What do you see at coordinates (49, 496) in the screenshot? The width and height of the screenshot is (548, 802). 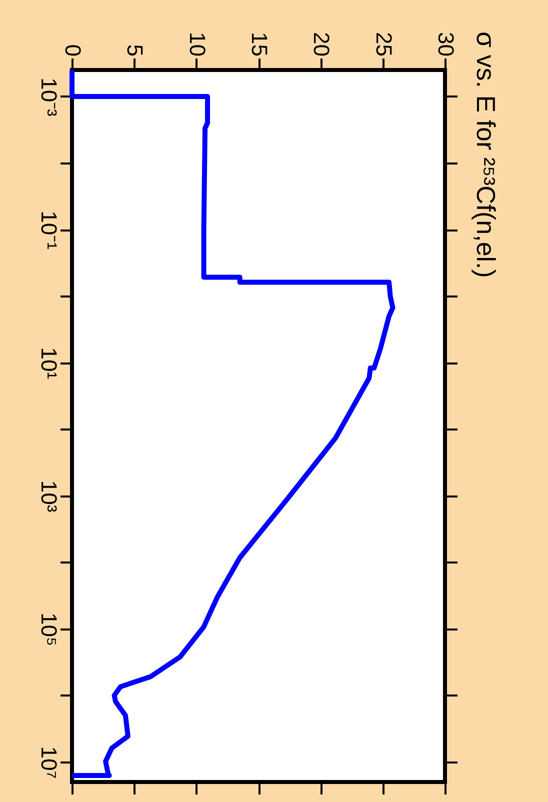 I see `y-tick-label: 10³` at bounding box center [49, 496].